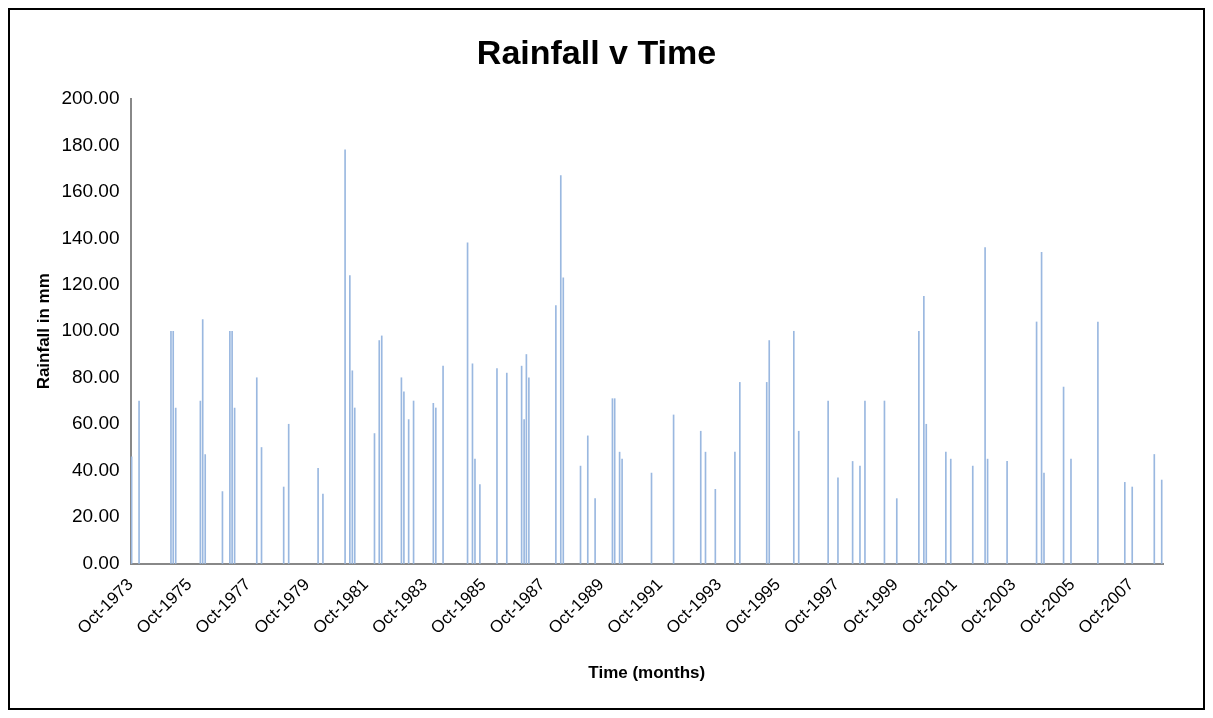 The width and height of the screenshot is (1213, 718). What do you see at coordinates (43, 331) in the screenshot?
I see `y-axis-title: Rainfall in mm` at bounding box center [43, 331].